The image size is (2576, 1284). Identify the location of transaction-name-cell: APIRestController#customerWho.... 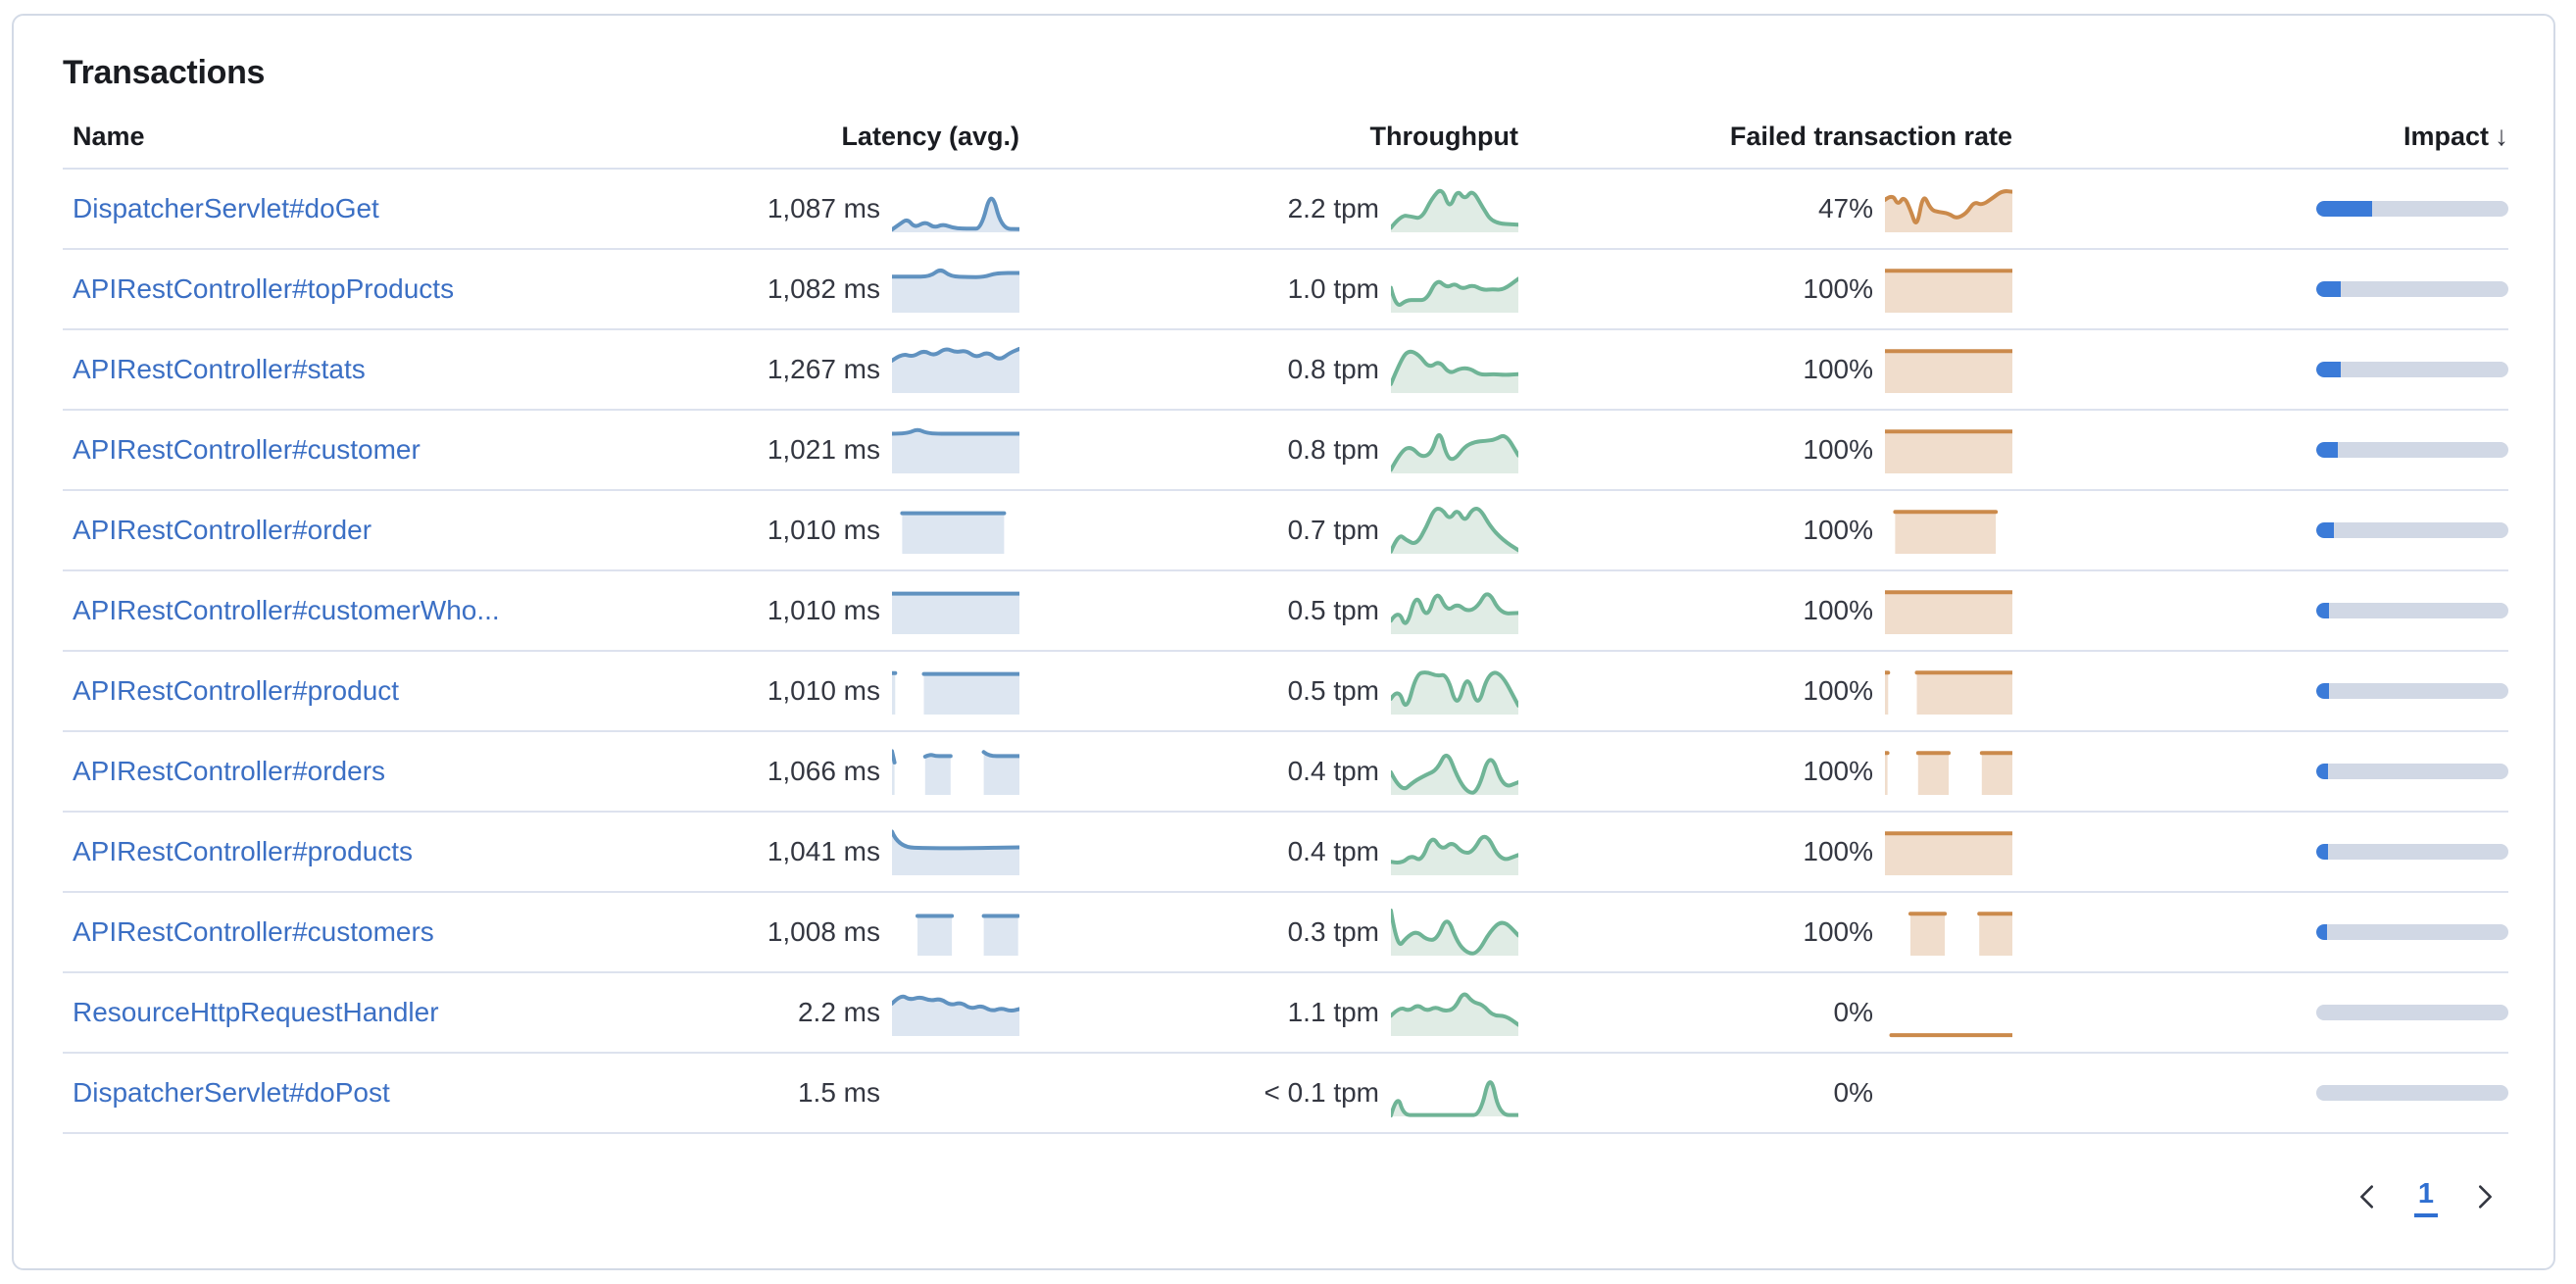
(325, 610).